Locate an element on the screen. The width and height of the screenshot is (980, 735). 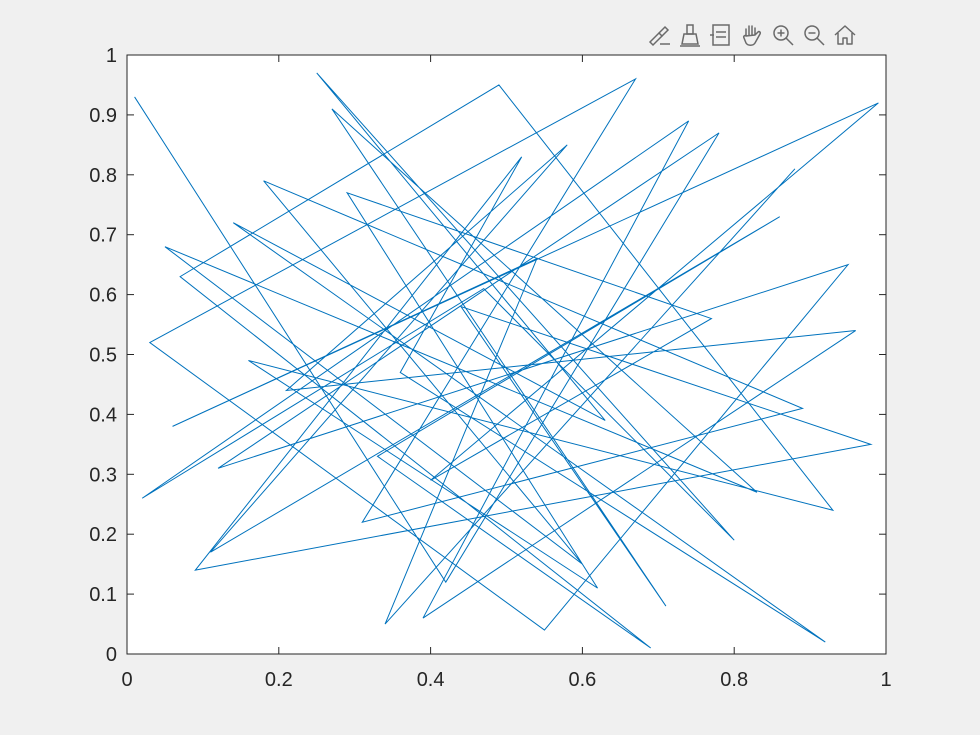
x-tick-label: 0.6 is located at coordinates (582, 680).